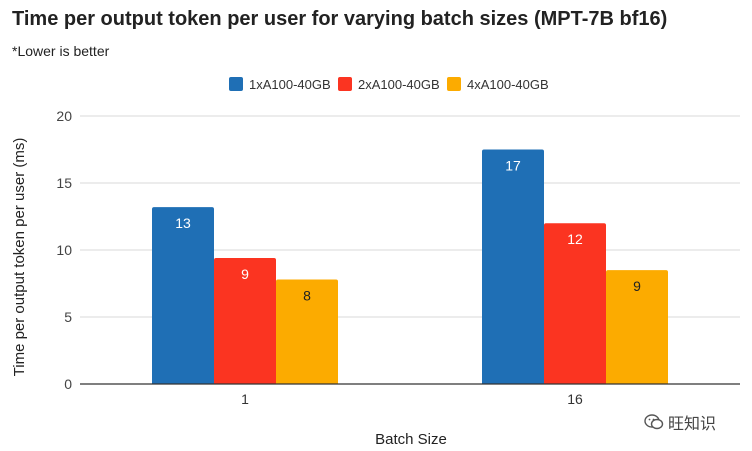 This screenshot has width=752, height=451. Describe the element at coordinates (399, 84) in the screenshot. I see `legend-label: 2xA100-40GB` at that location.